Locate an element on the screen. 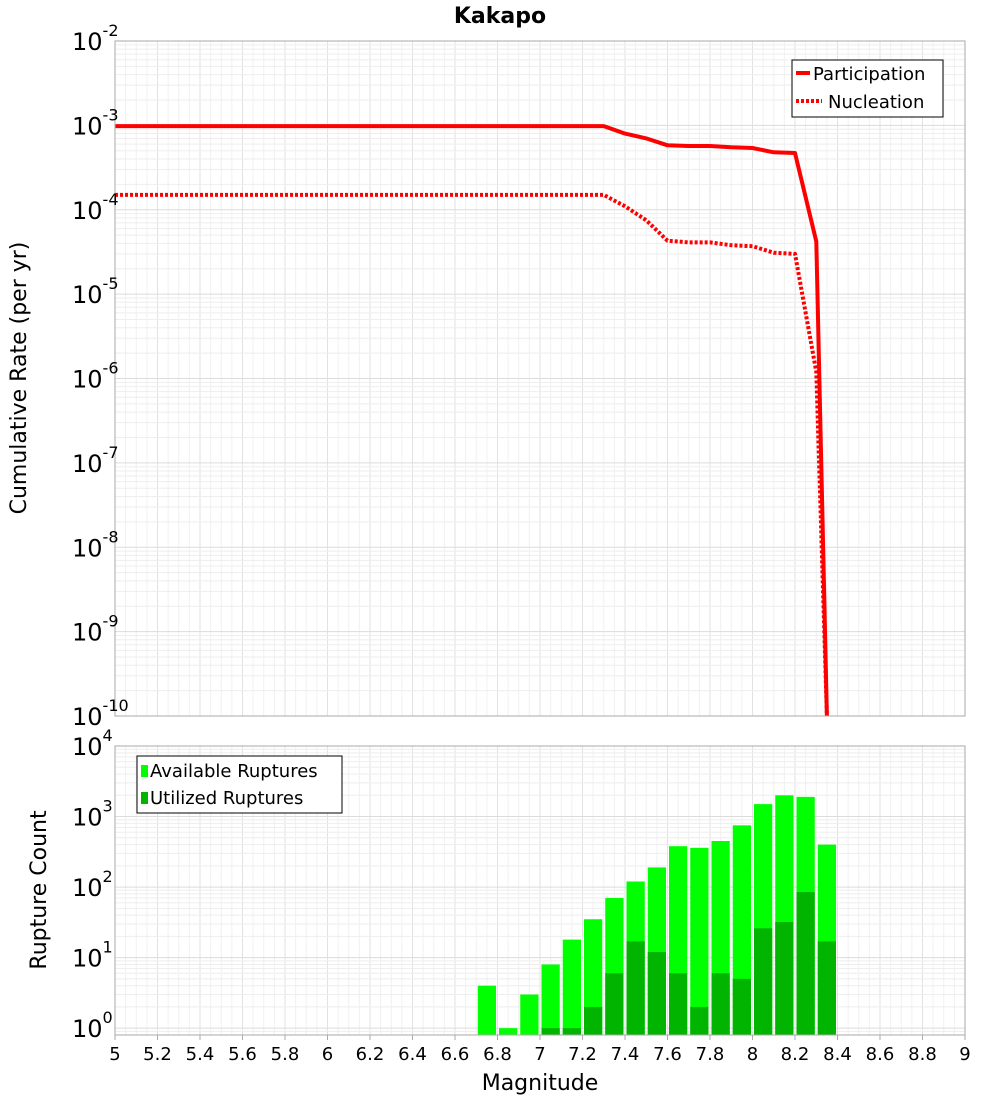 Image resolution: width=1000 pixels, height=1100 pixels. legend-nucleation-label: Nucleation is located at coordinates (876, 102).